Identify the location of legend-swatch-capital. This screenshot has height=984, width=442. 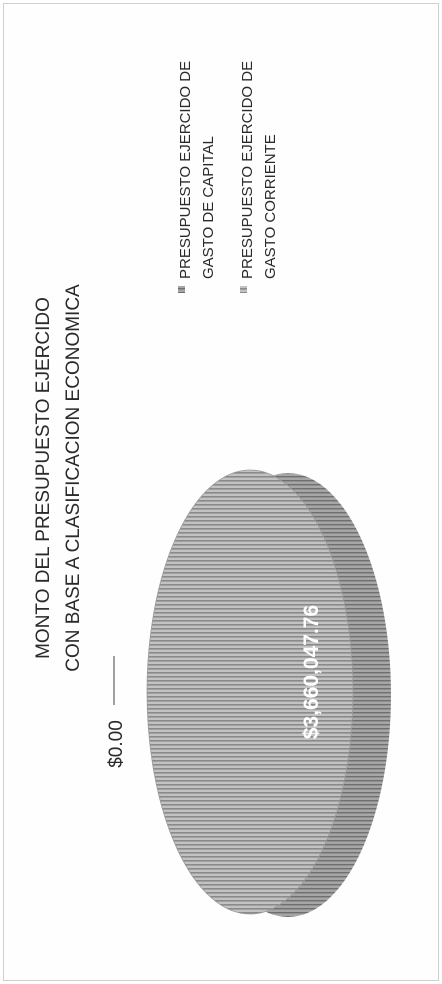
(181, 289).